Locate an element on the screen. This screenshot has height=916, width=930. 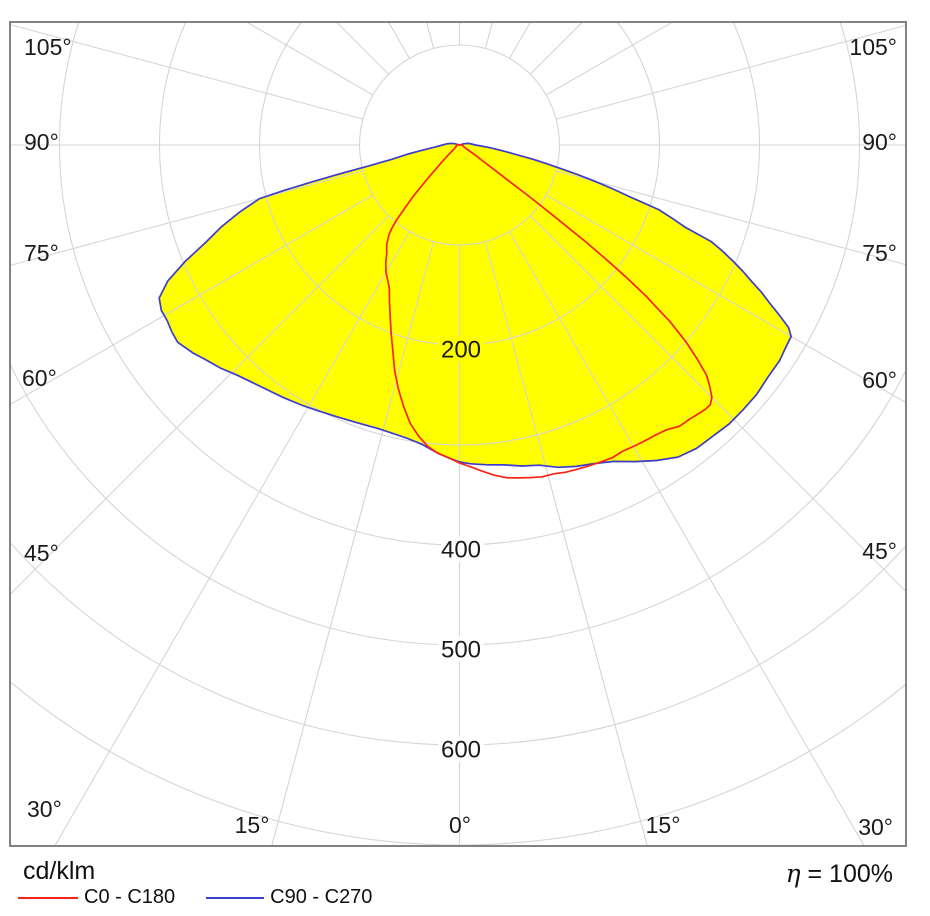
angle-label-left: 45° is located at coordinates (41, 553).